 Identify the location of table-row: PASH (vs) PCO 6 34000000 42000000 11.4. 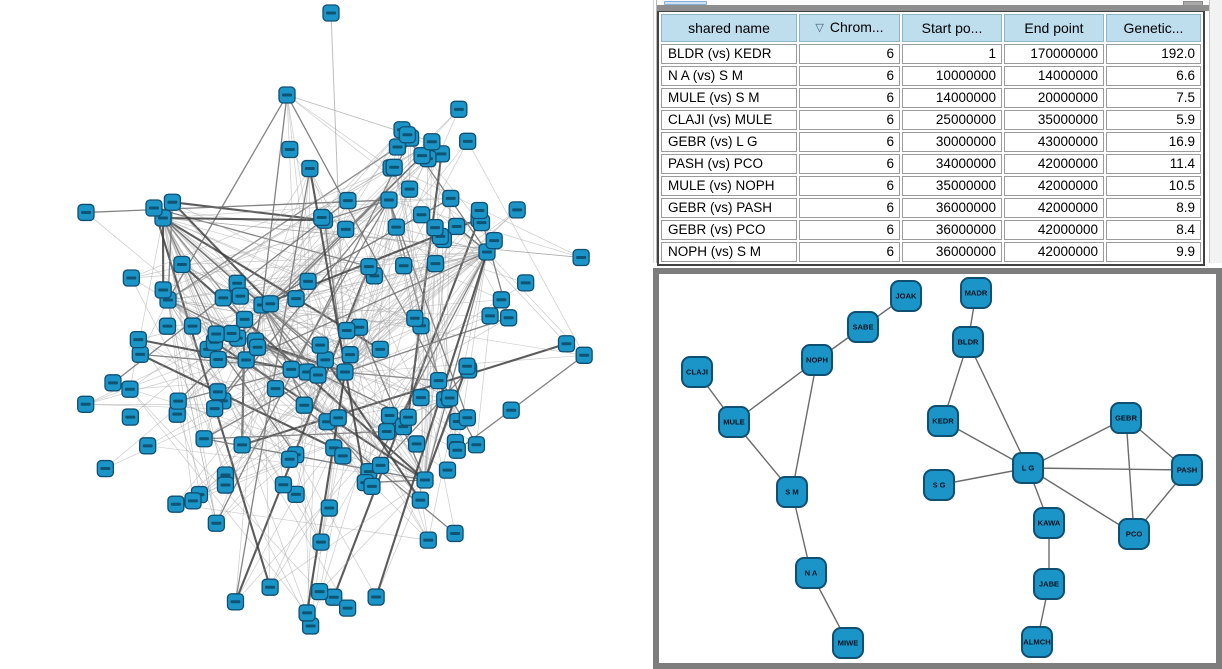
(931, 164).